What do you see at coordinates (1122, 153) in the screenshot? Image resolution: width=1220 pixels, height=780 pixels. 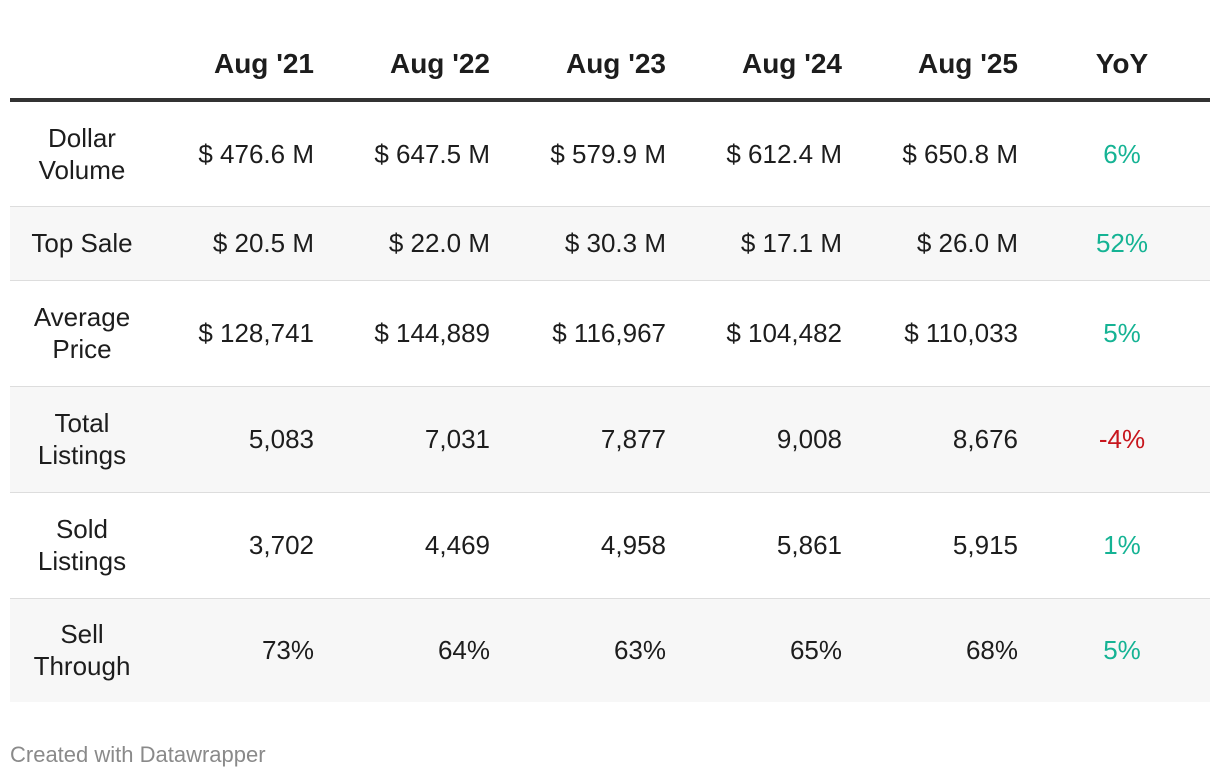 I see `yoy-cell: 6%` at bounding box center [1122, 153].